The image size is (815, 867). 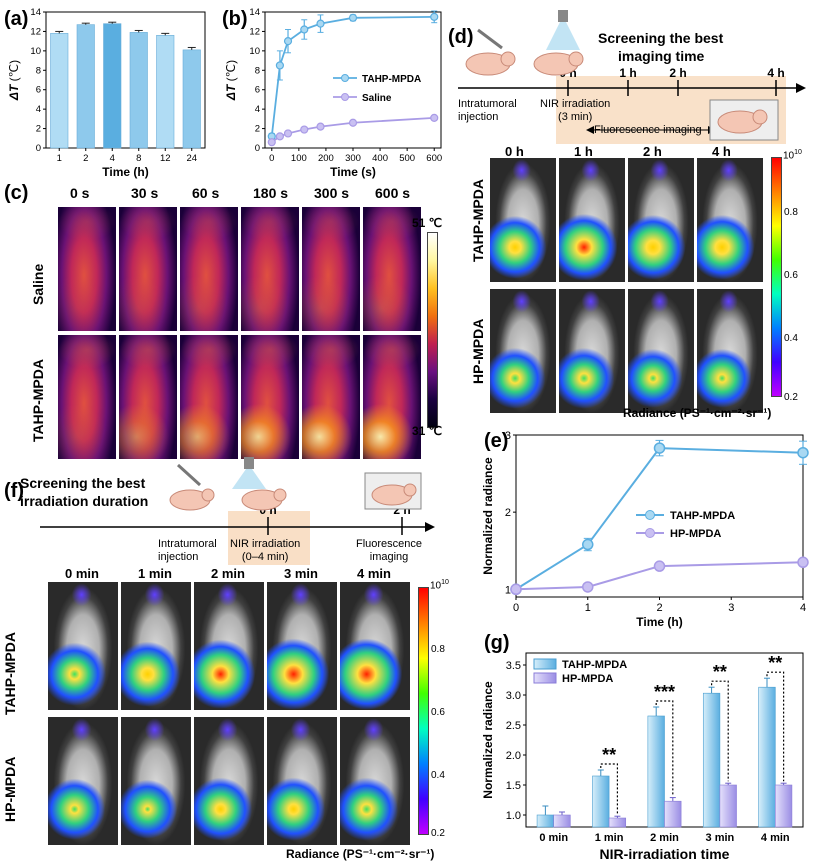 I want to click on thermal-colorbar, so click(x=432, y=330).